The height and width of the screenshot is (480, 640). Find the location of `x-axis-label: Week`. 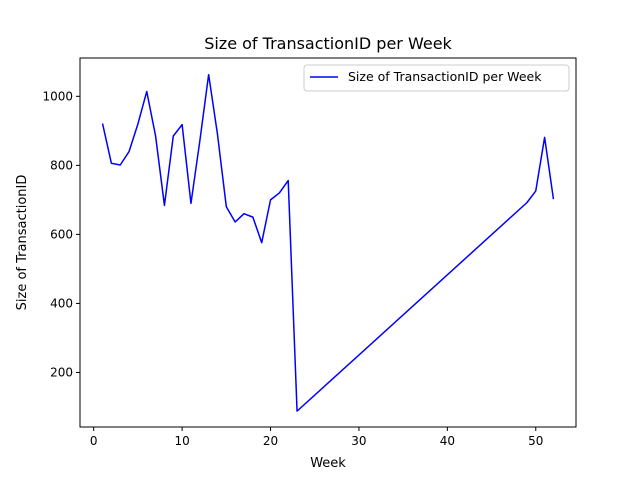

x-axis-label: Week is located at coordinates (328, 463).